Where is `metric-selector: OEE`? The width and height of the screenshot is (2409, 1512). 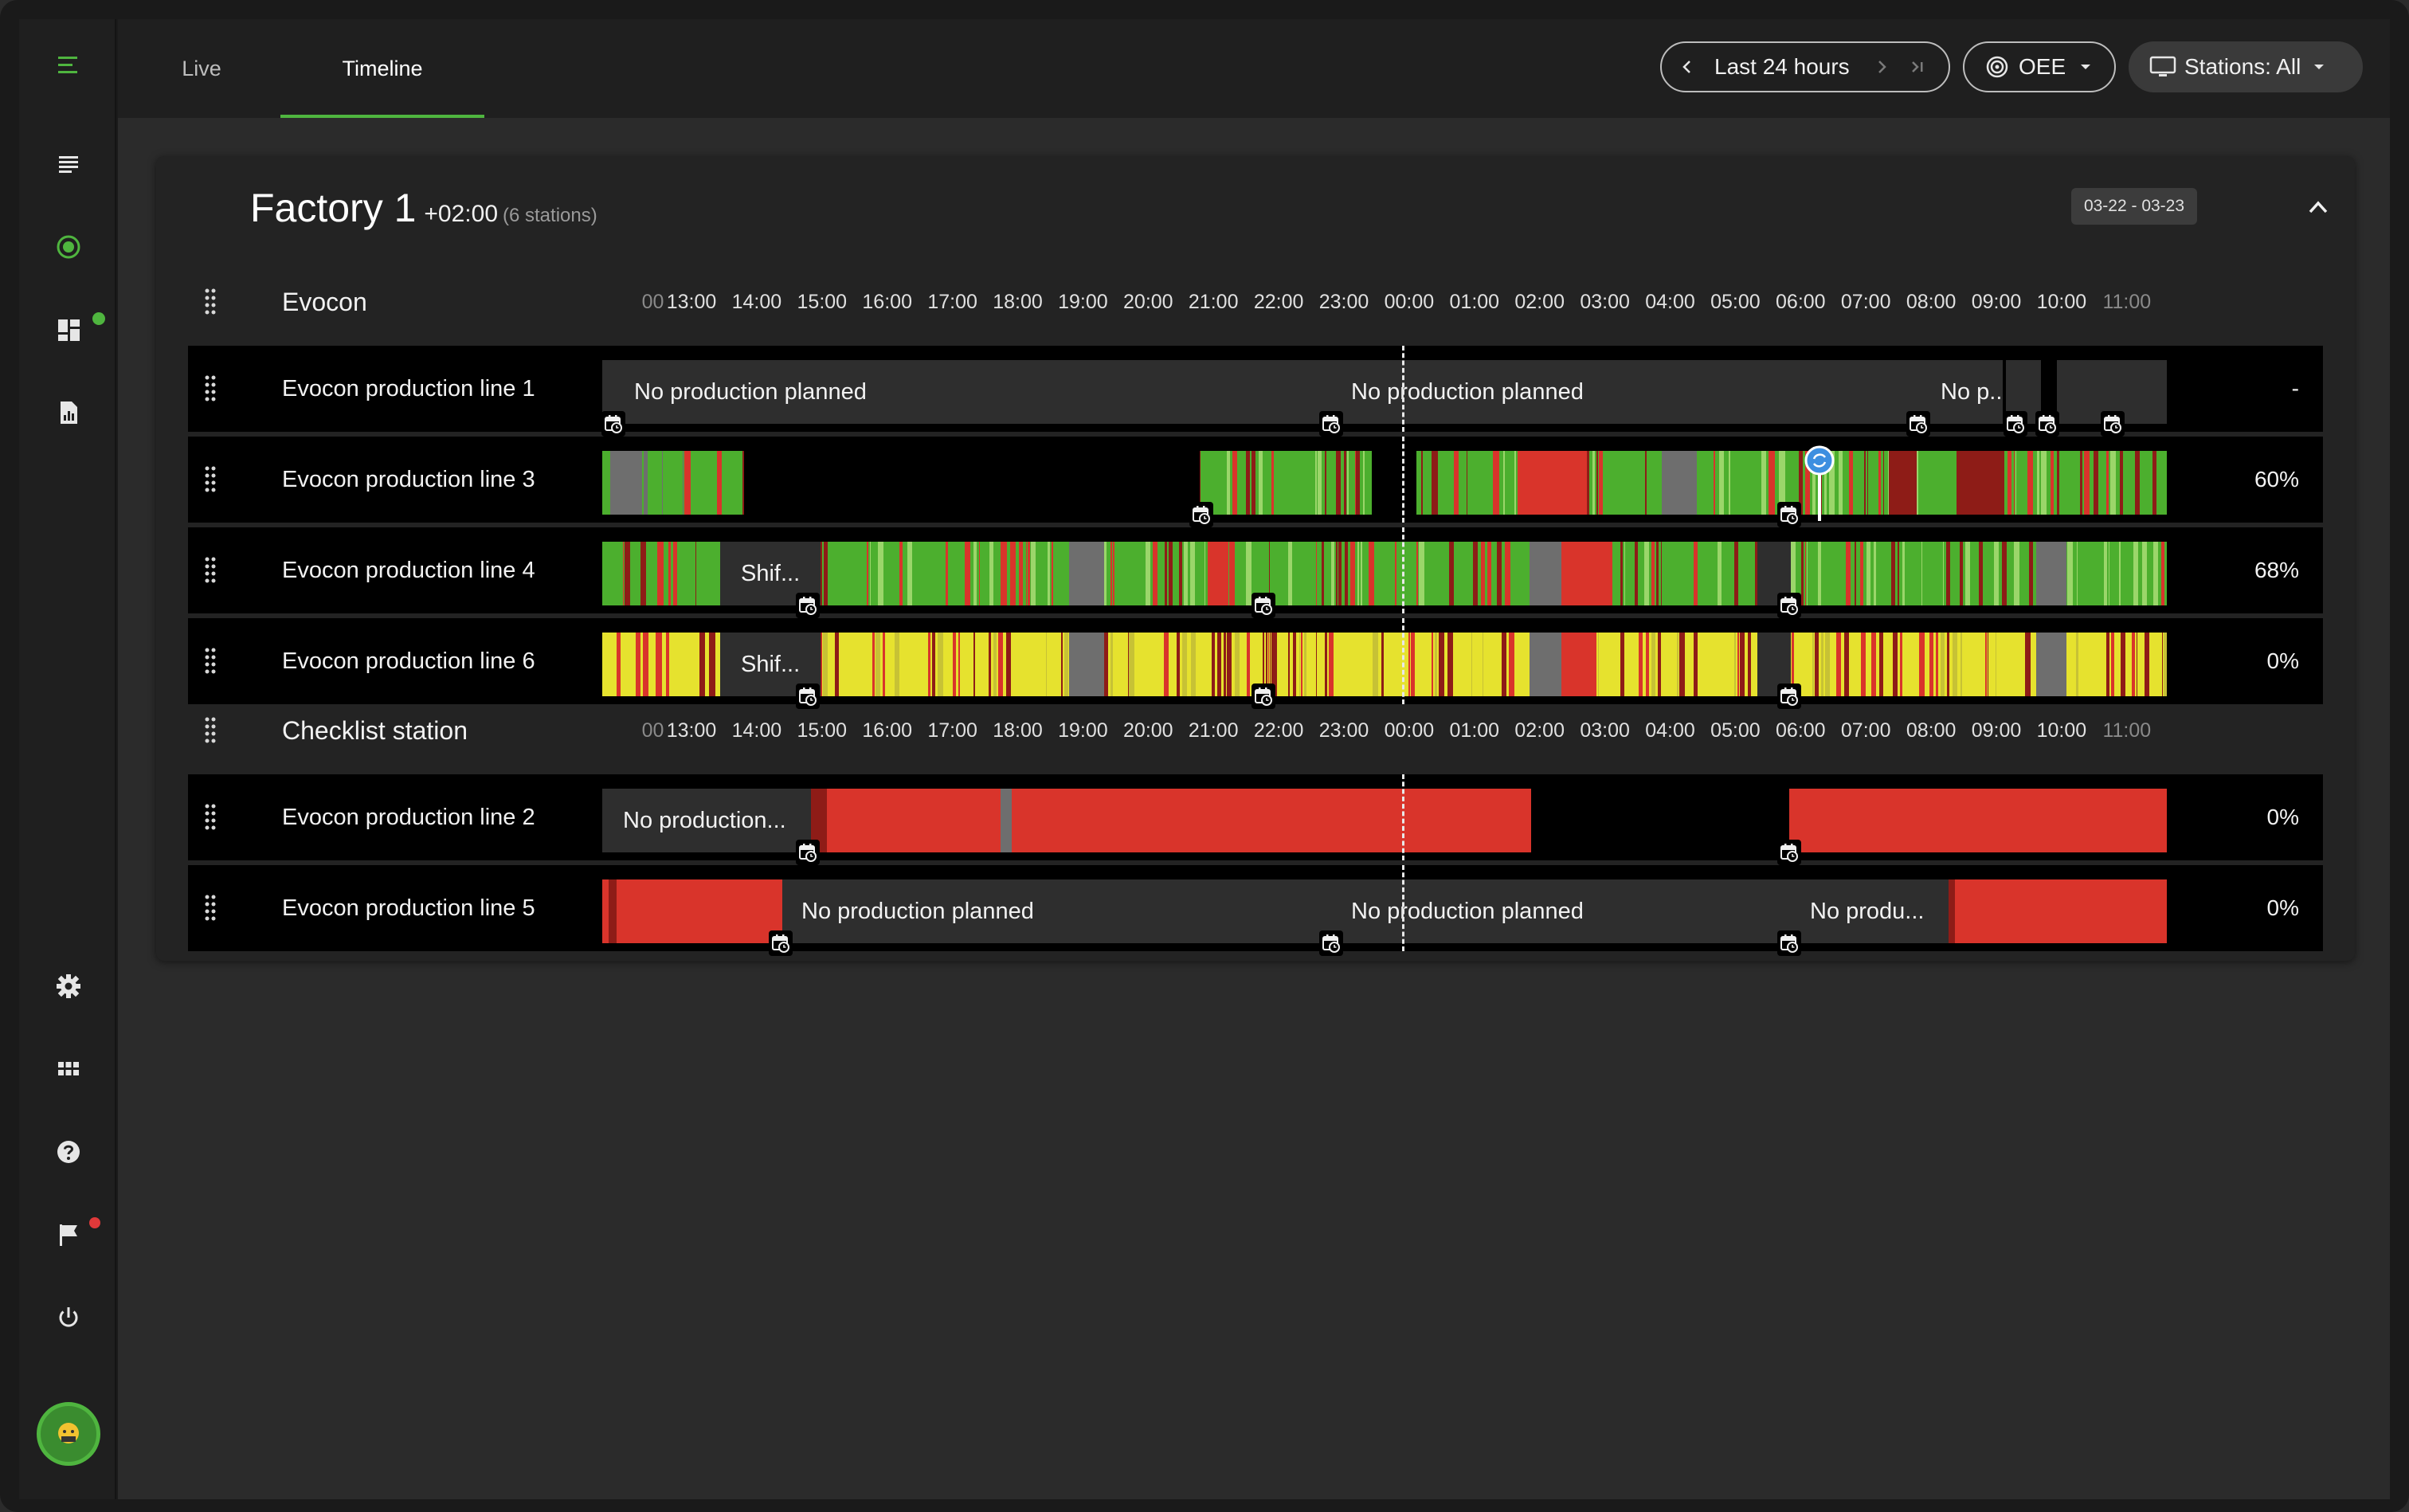 metric-selector: OEE is located at coordinates (2039, 67).